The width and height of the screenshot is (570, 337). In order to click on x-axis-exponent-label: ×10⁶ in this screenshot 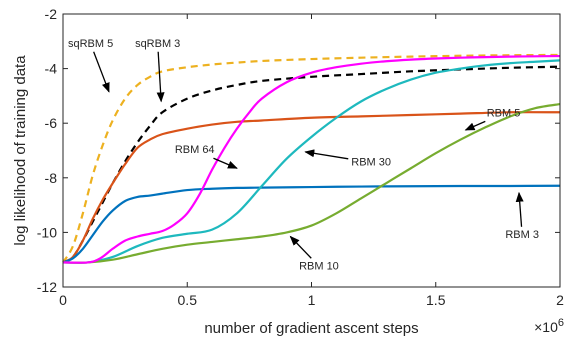, I will do `click(549, 326)`.